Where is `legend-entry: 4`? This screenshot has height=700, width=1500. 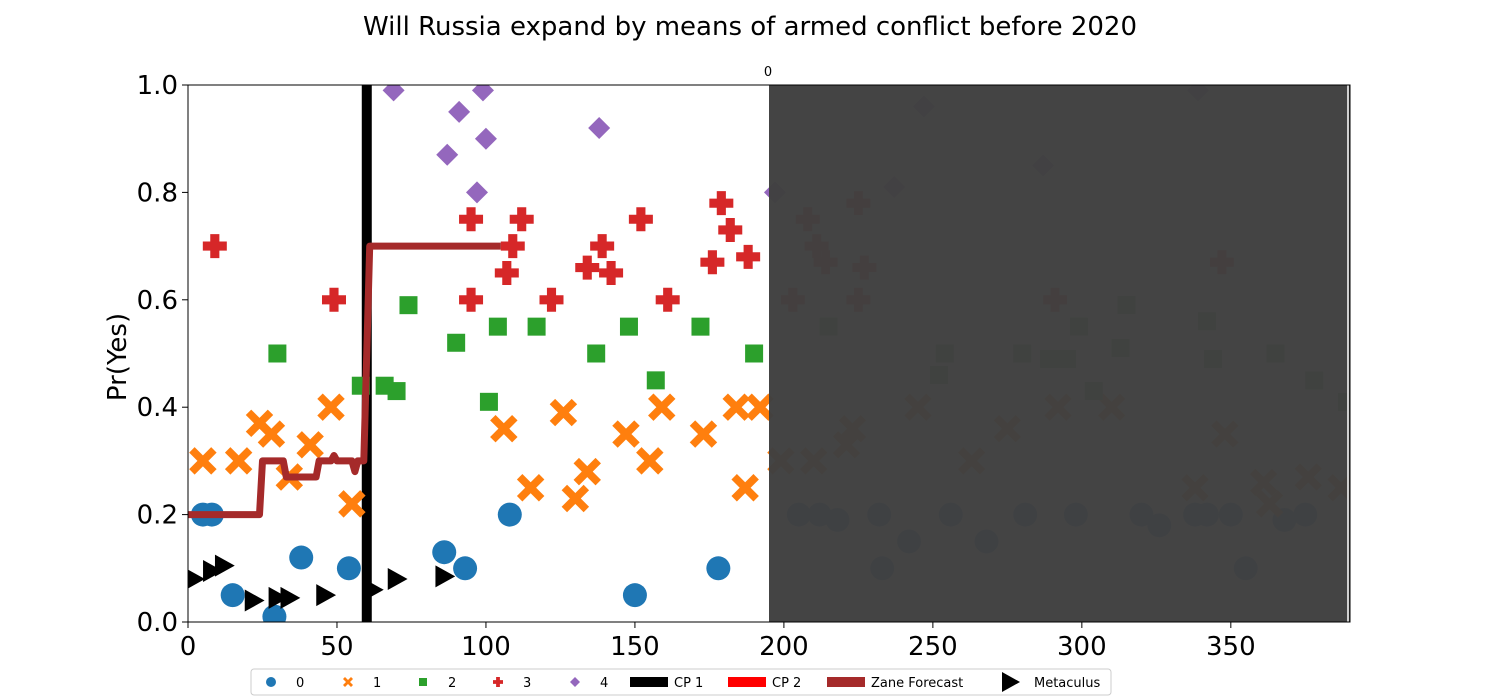
legend-entry: 4 is located at coordinates (589, 683).